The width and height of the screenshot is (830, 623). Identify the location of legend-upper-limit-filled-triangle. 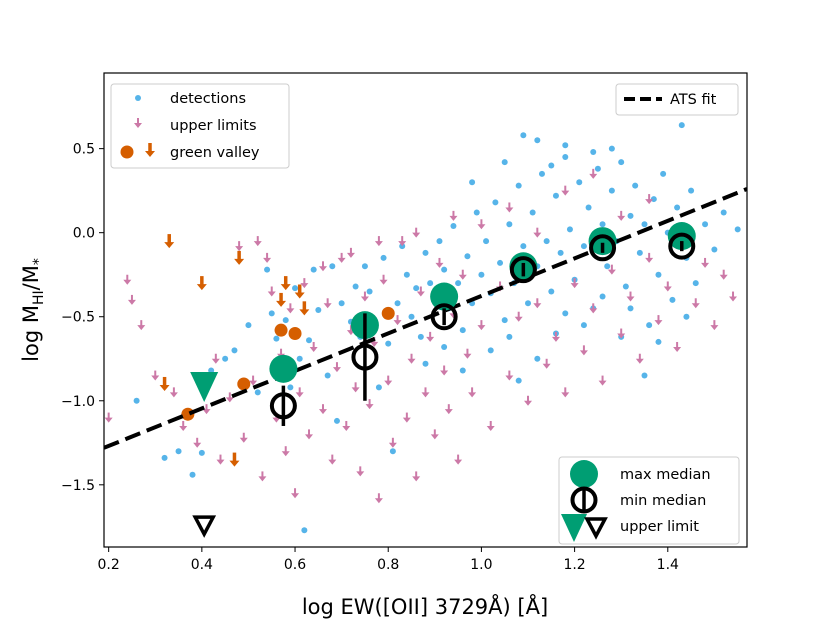
(574, 528).